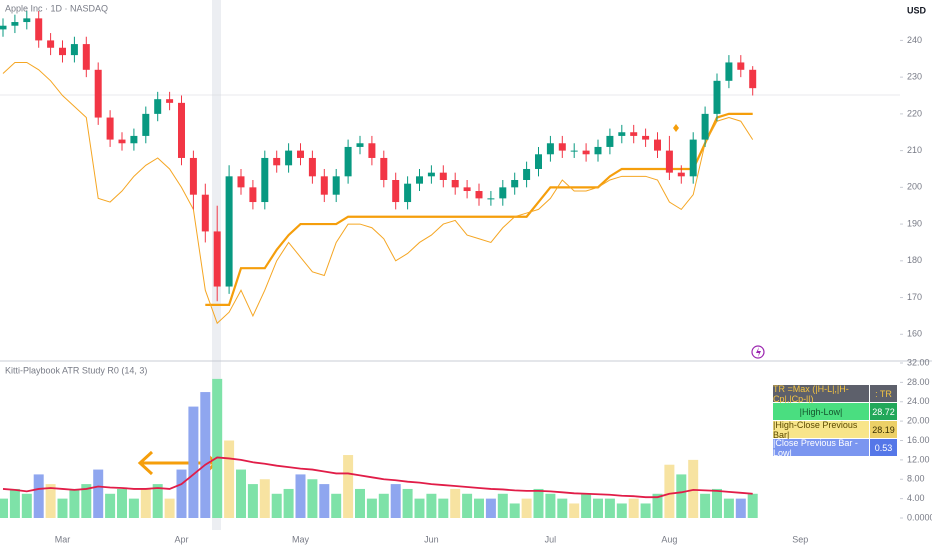 This screenshot has height=555, width=932. What do you see at coordinates (758, 352) in the screenshot?
I see `alert-icon` at bounding box center [758, 352].